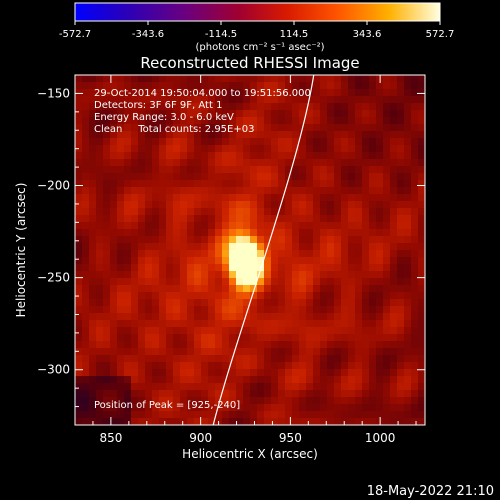 This screenshot has height=500, width=500. I want to click on y-tick-label: −250, so click(53, 278).